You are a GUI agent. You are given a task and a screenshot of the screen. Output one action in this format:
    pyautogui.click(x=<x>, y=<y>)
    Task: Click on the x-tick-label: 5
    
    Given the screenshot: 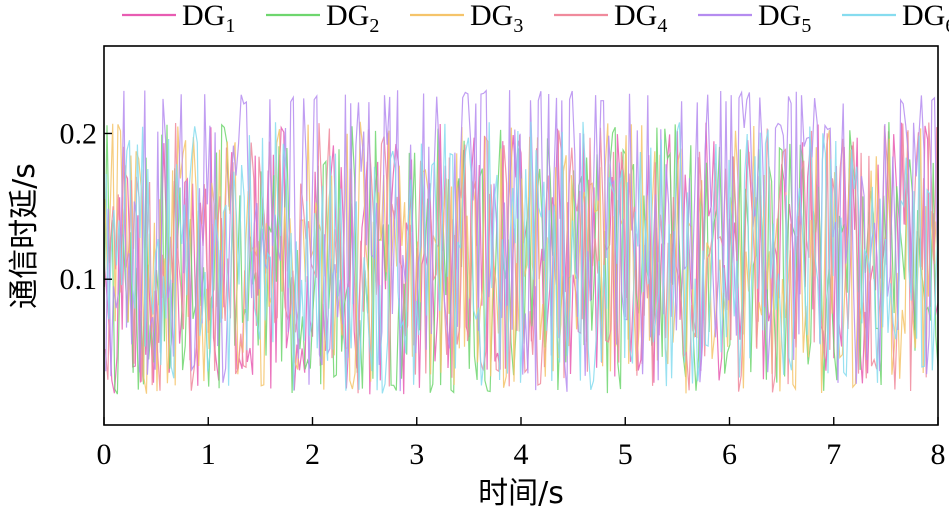 What is the action you would take?
    pyautogui.click(x=625, y=454)
    